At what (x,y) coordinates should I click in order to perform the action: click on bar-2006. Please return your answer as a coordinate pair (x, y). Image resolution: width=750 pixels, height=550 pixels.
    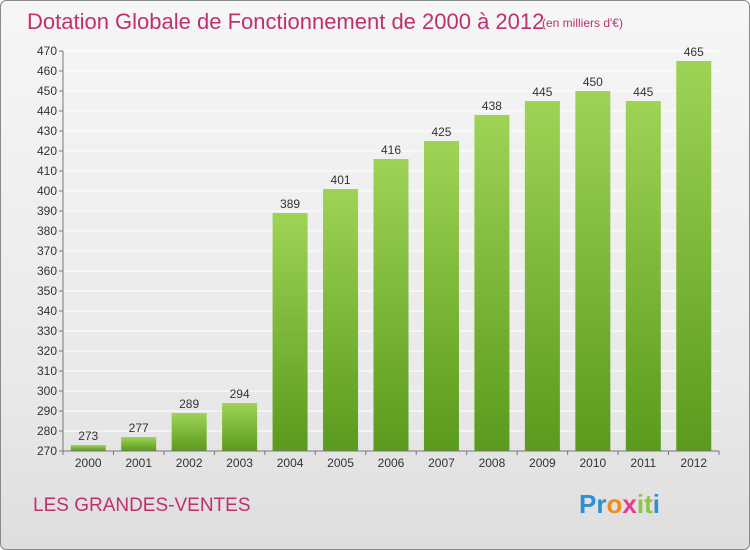
    Looking at the image, I should click on (391, 305).